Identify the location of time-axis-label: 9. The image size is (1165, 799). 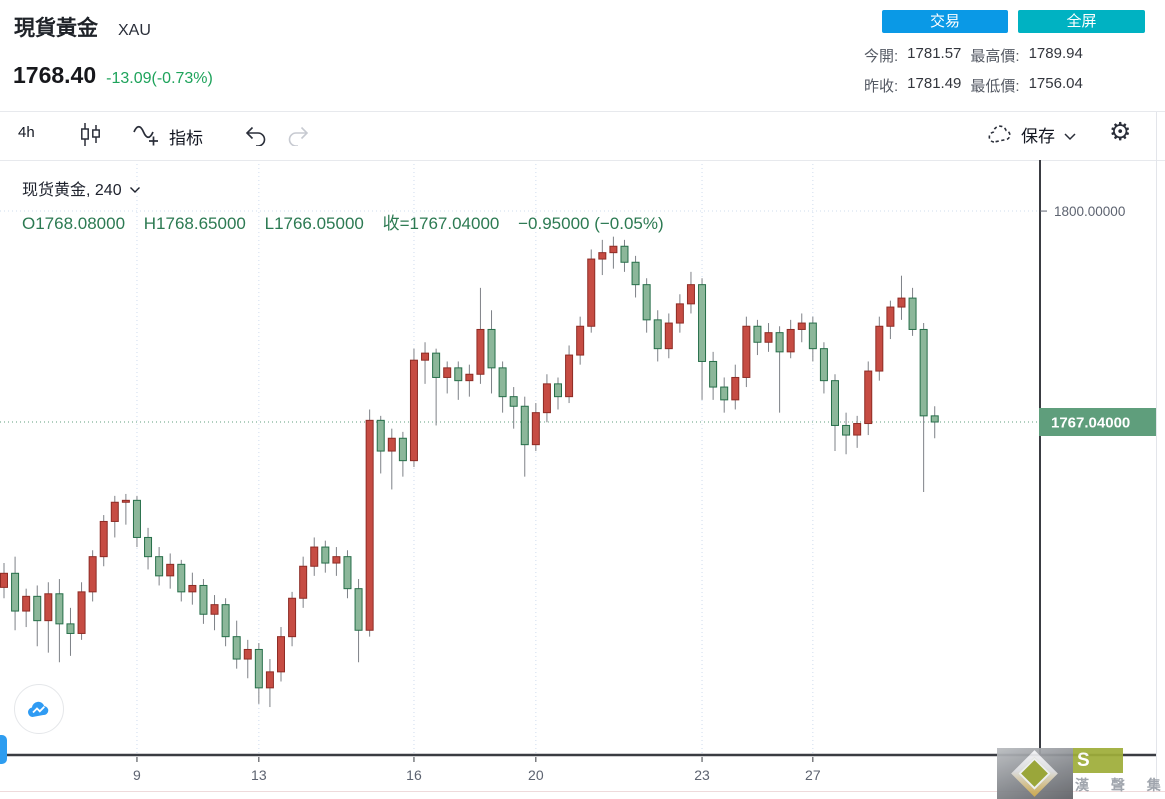
(137, 775).